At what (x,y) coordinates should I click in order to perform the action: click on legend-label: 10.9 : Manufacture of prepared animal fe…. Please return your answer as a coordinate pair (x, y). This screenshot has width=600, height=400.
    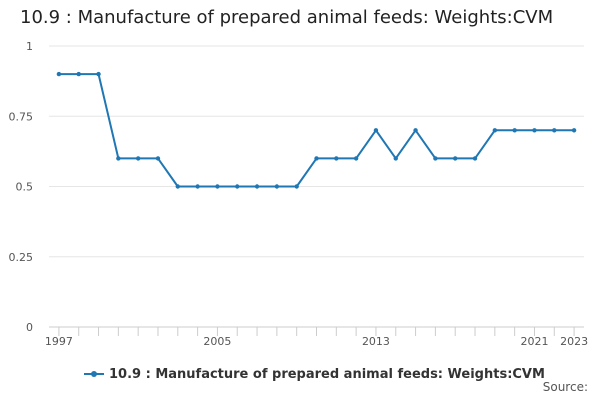
    Looking at the image, I should click on (327, 374).